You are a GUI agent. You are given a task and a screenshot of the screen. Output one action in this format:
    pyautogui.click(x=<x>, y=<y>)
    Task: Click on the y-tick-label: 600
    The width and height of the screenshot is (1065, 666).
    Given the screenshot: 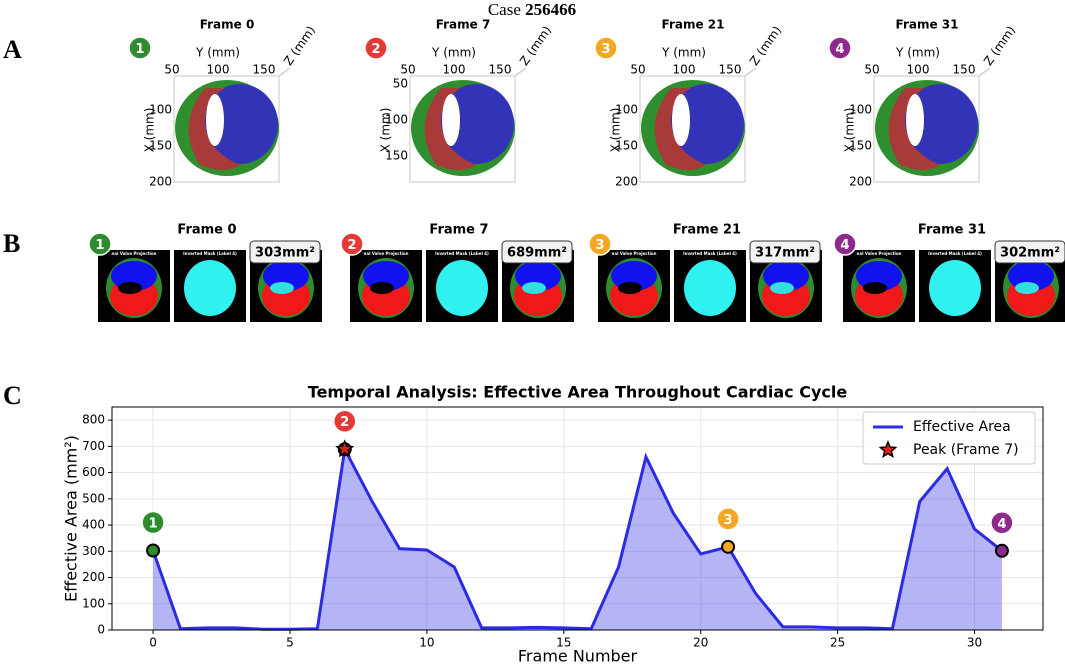 What is the action you would take?
    pyautogui.click(x=93, y=472)
    